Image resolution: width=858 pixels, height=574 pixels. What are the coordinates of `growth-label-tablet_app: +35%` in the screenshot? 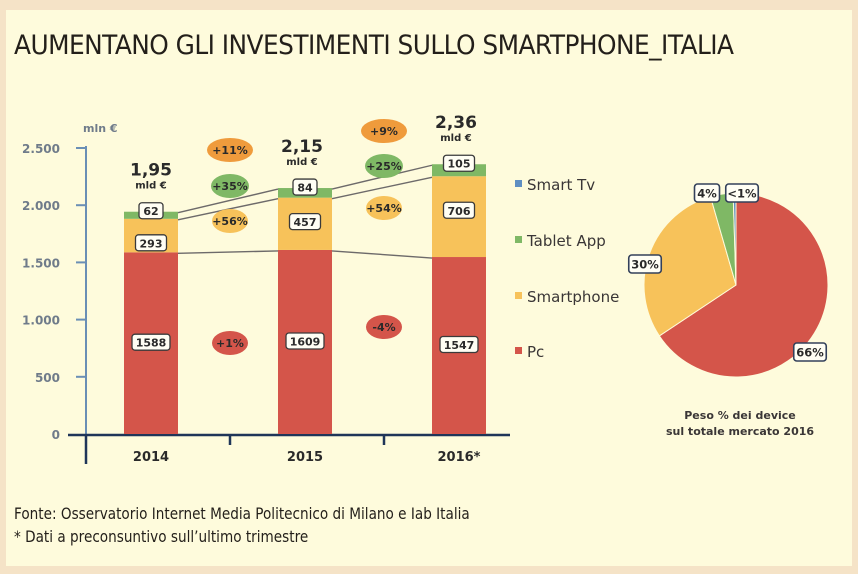 It's located at (230, 186).